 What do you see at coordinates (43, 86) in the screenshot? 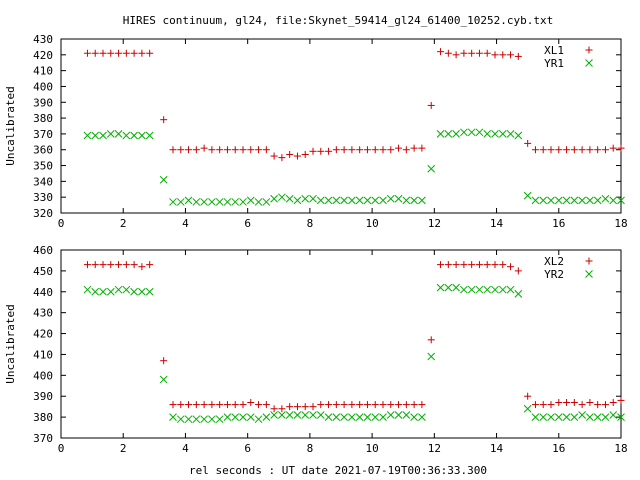
I see `top-y-tick-label: 400` at bounding box center [43, 86].